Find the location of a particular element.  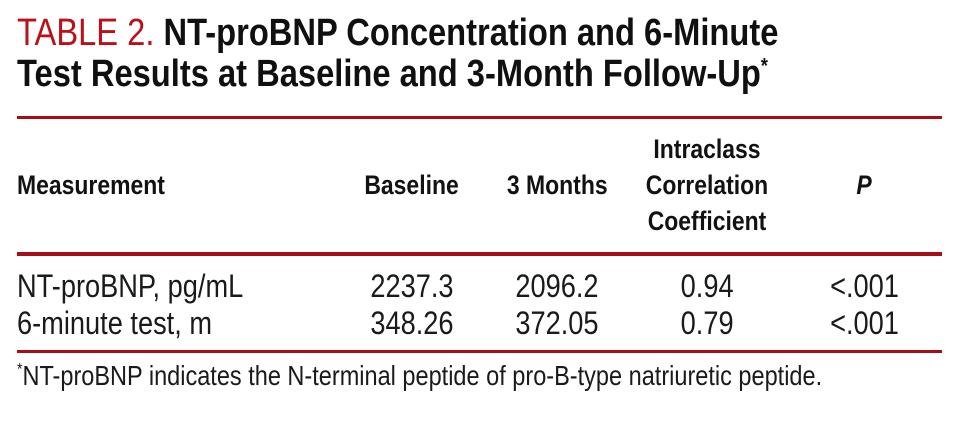

cell-icc-row-2: 0.79 is located at coordinates (707, 328).